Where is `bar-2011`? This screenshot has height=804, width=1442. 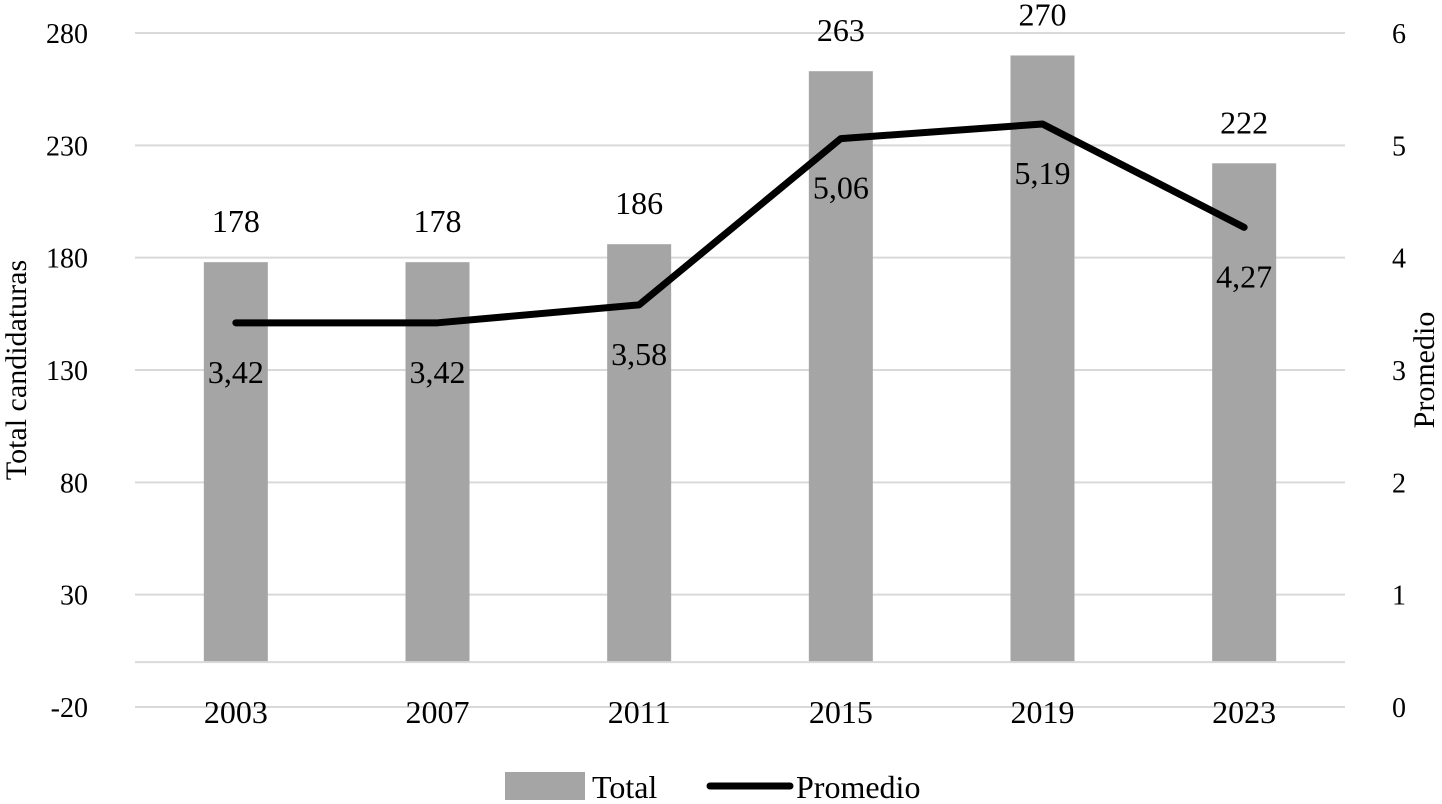
bar-2011 is located at coordinates (639, 453).